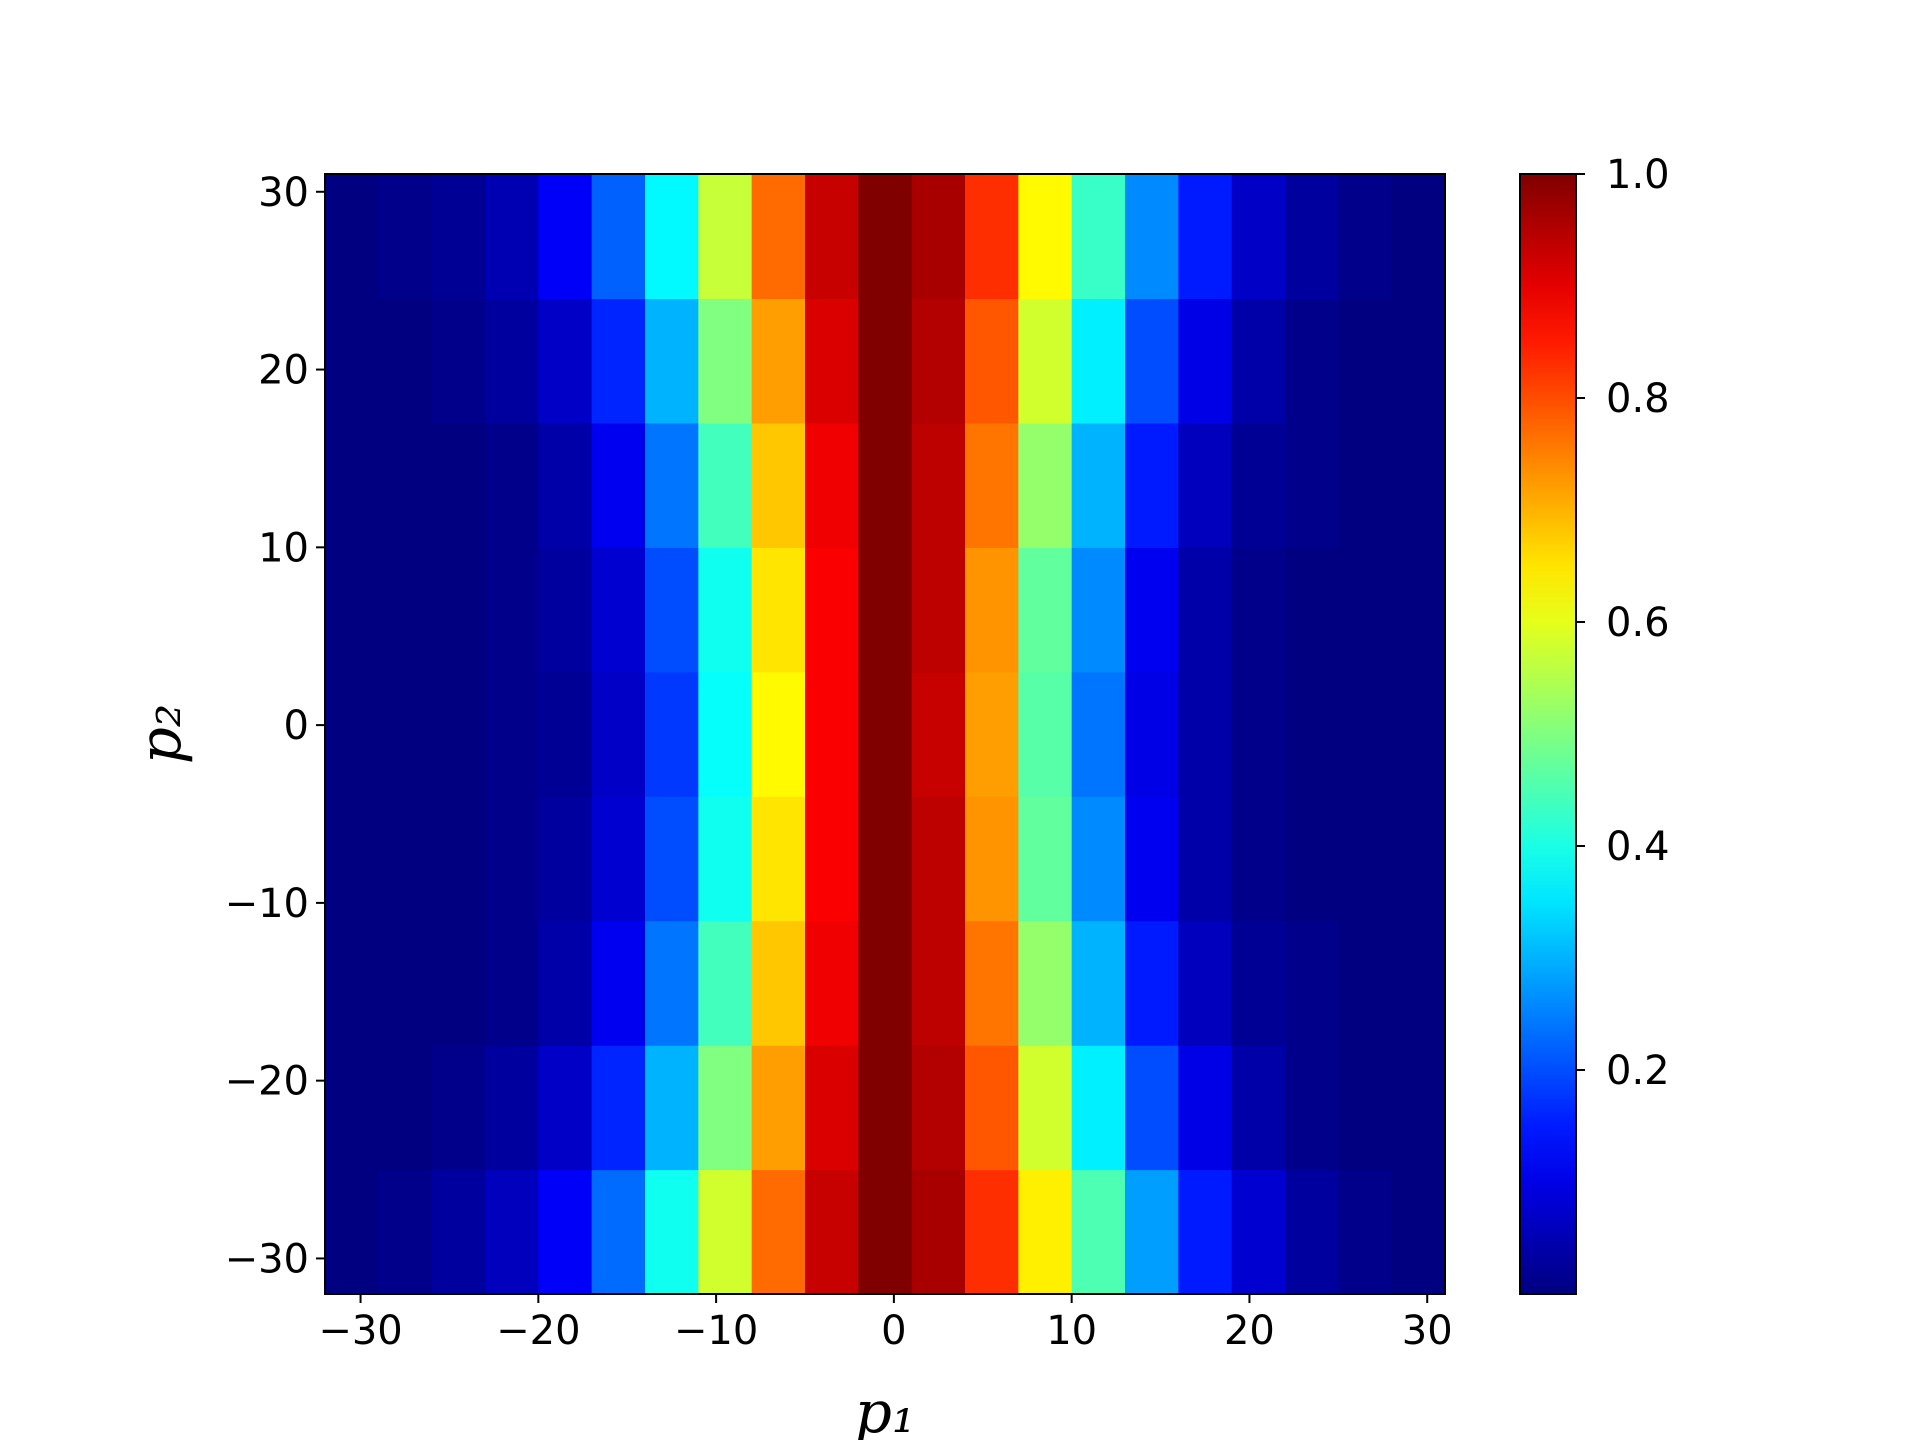 The width and height of the screenshot is (1920, 1440). I want to click on y-tick-label: 0, so click(296, 726).